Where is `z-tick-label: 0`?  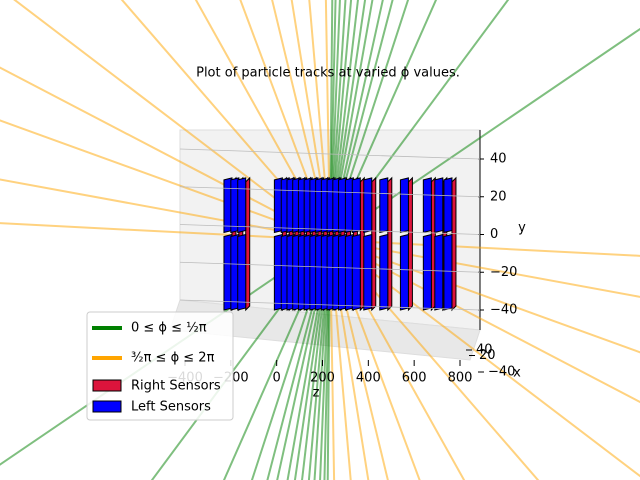 z-tick-label: 0 is located at coordinates (277, 378).